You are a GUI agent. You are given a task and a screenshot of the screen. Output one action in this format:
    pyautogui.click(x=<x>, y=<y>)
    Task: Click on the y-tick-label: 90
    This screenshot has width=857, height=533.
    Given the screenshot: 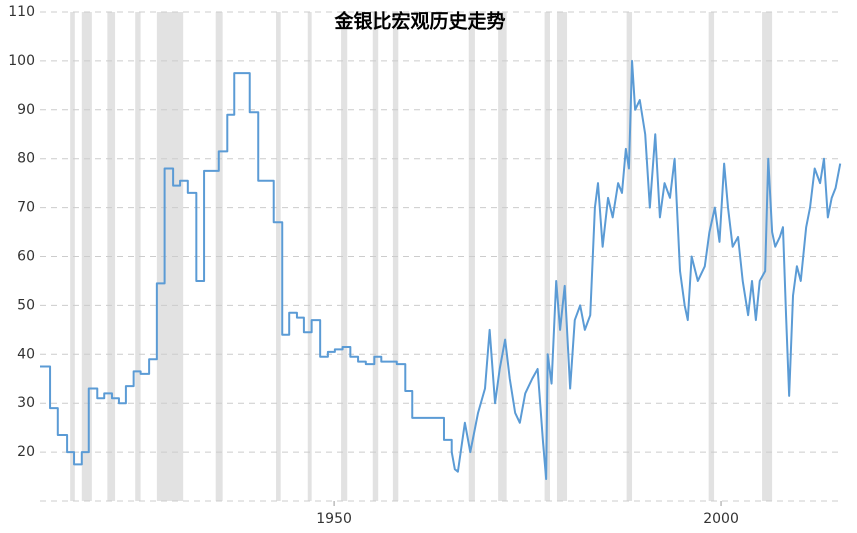 What is the action you would take?
    pyautogui.click(x=26, y=110)
    